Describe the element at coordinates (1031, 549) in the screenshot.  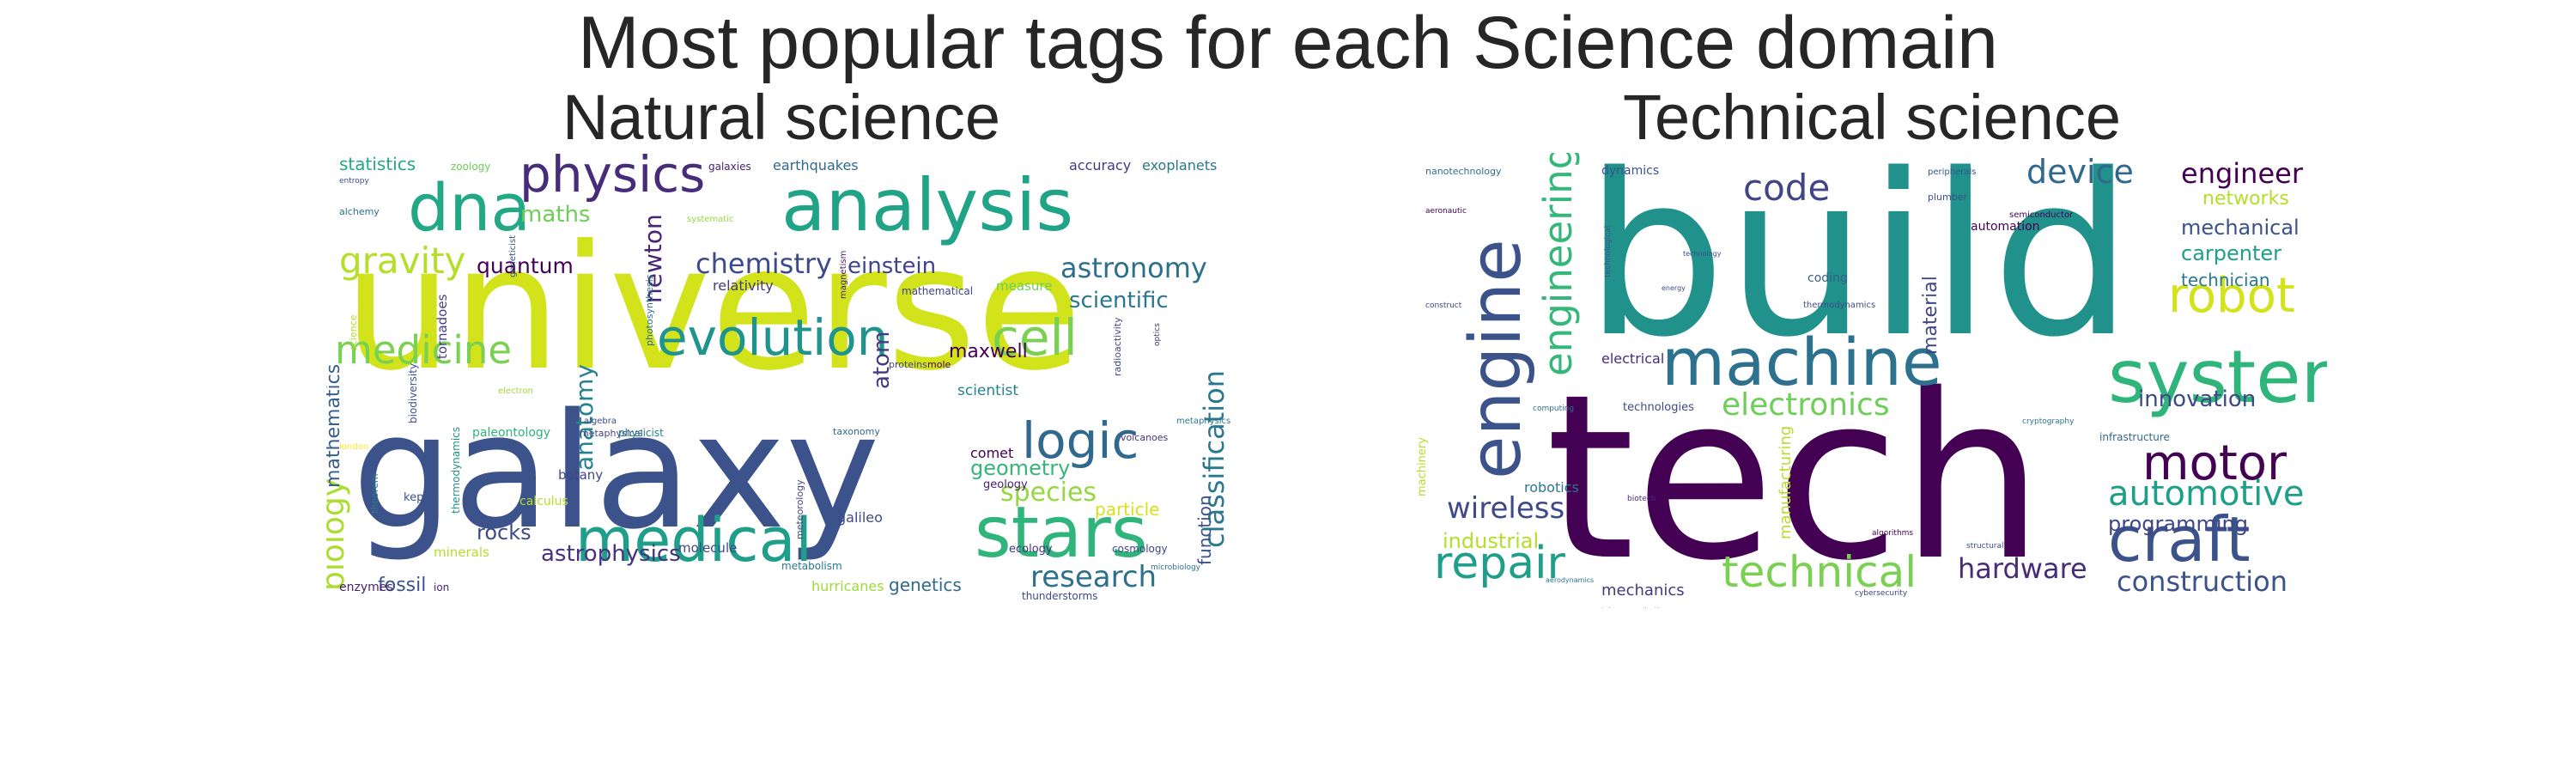
I see `word-ecology: ecology` at that location.